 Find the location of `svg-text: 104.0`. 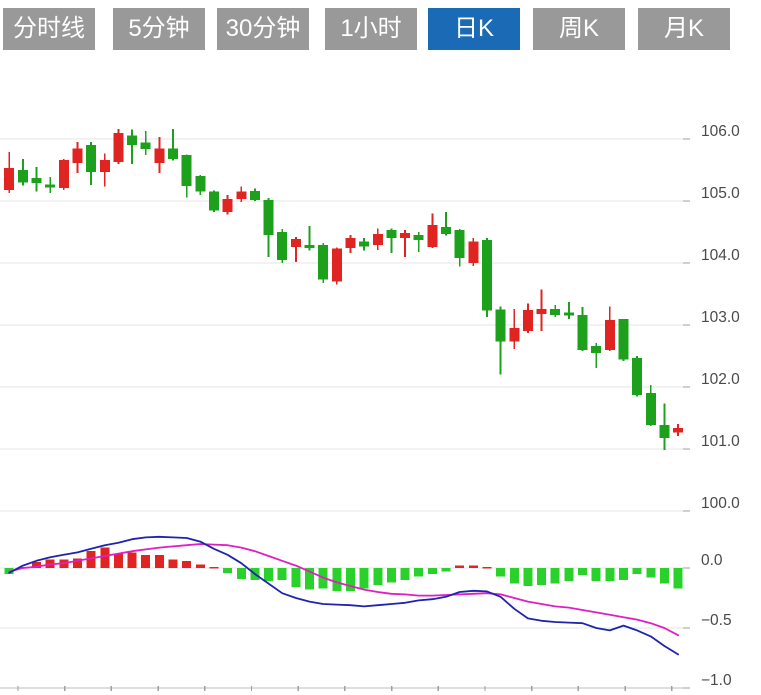

svg-text: 104.0 is located at coordinates (720, 255).